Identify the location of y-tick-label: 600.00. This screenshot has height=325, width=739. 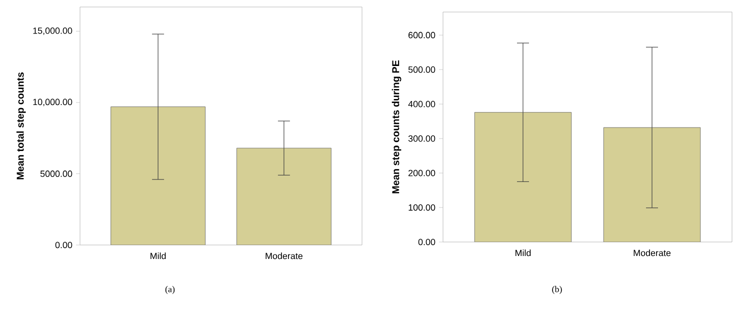
(422, 35).